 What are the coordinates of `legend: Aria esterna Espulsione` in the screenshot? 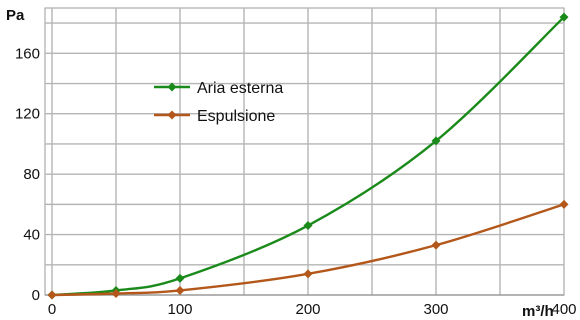 It's located at (218, 102).